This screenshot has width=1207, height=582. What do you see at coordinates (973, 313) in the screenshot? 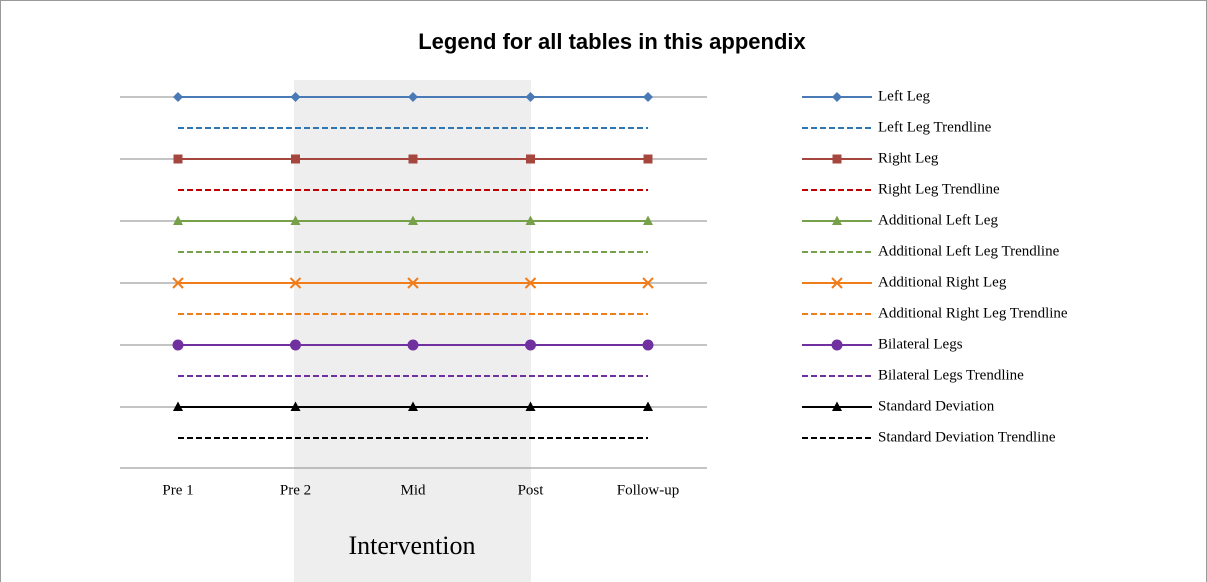
I see `legend-label: Additional Right Leg Trendline` at bounding box center [973, 313].